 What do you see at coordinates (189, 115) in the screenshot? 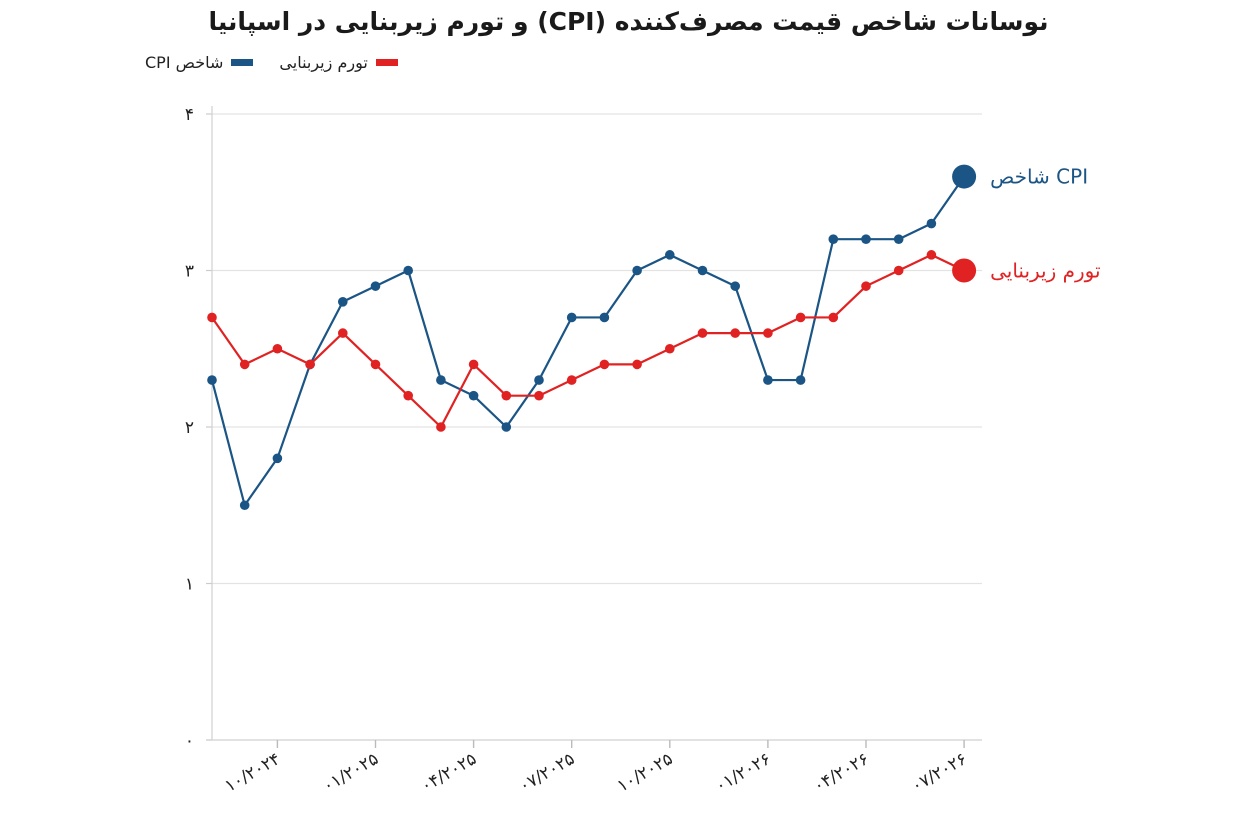
I see `y-tick-label: ۴` at bounding box center [189, 115].